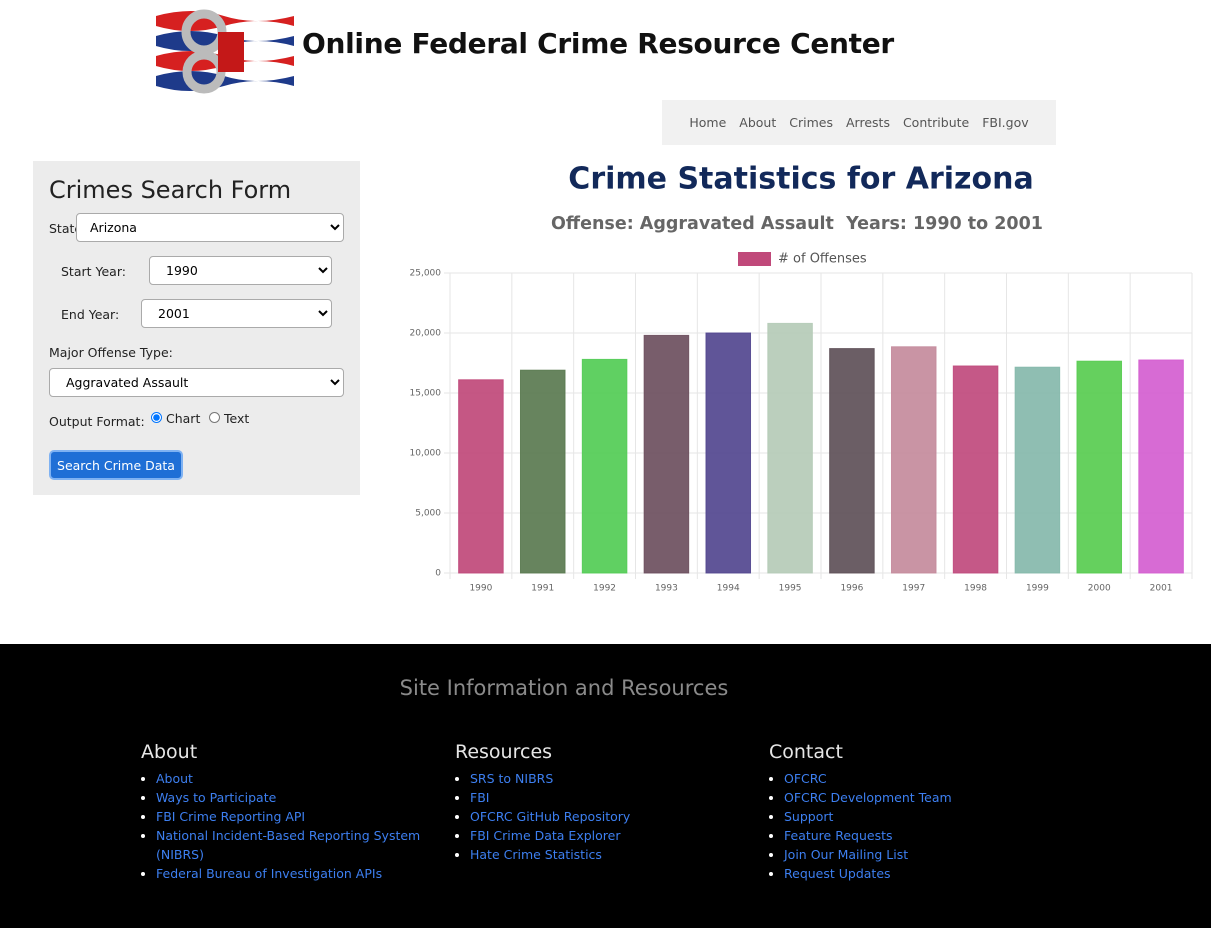 This screenshot has height=928, width=1211. What do you see at coordinates (116, 465) in the screenshot?
I see `search-button: Search Crime Data` at bounding box center [116, 465].